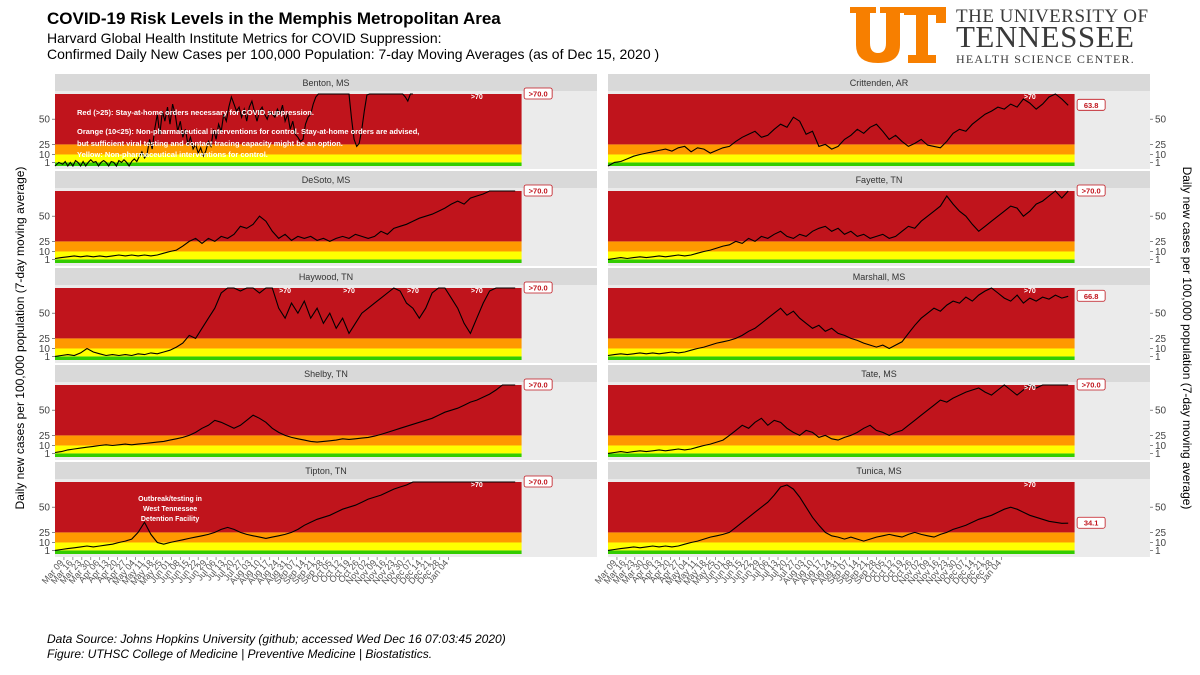 Image resolution: width=1200 pixels, height=675 pixels. Describe the element at coordinates (879, 179) in the screenshot. I see `panel-strip-fayette-tn` at that location.